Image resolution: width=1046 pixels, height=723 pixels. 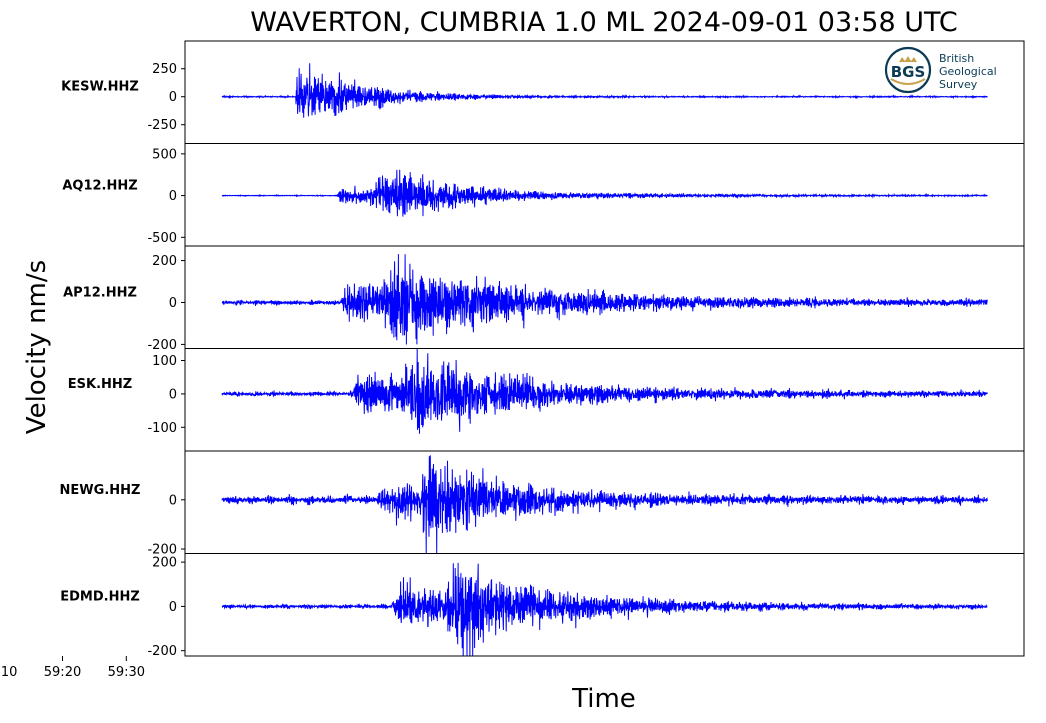 What do you see at coordinates (958, 84) in the screenshot?
I see `bgs-logo-line-3: Survey` at bounding box center [958, 84].